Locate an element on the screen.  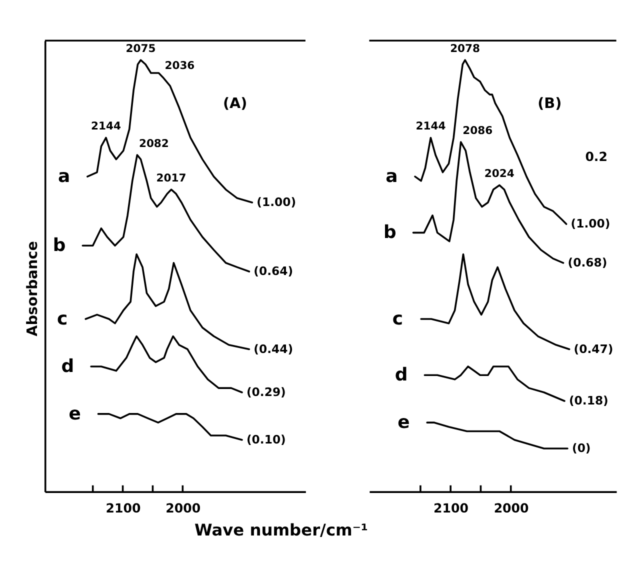
annotation: (0.44) is located at coordinates (274, 349).